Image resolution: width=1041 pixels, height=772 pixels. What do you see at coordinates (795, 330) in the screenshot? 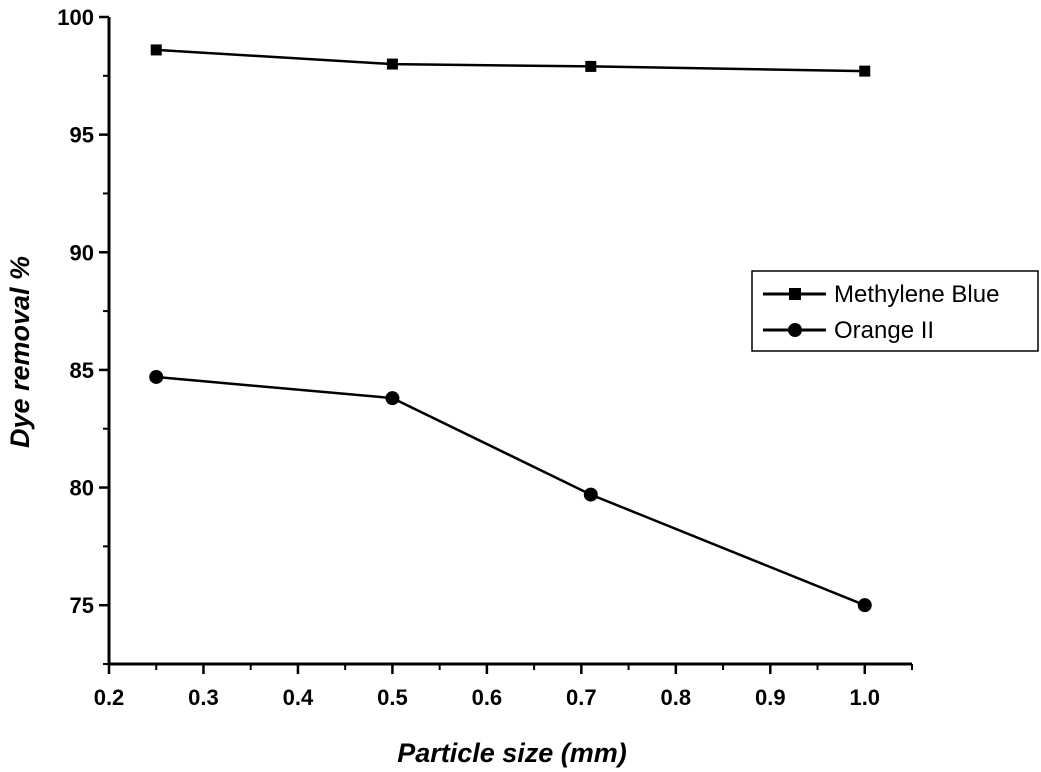
I see `legend-marker-circle` at bounding box center [795, 330].